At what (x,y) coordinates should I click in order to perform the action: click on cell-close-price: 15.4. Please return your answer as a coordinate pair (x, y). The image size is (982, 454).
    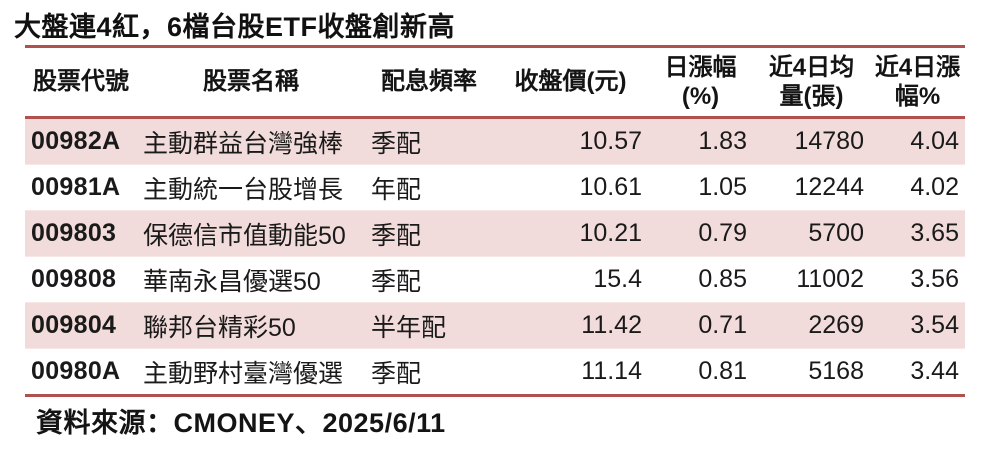
    Looking at the image, I should click on (570, 279).